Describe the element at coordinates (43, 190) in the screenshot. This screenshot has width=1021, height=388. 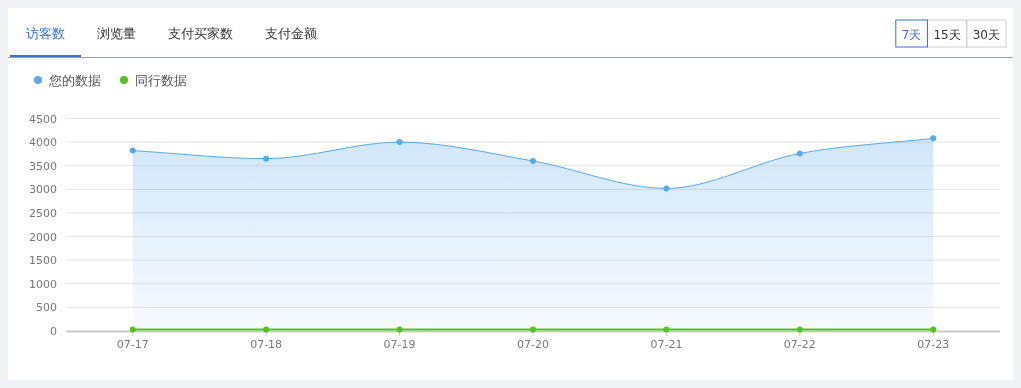
I see `y-tick-label: 3000` at that location.